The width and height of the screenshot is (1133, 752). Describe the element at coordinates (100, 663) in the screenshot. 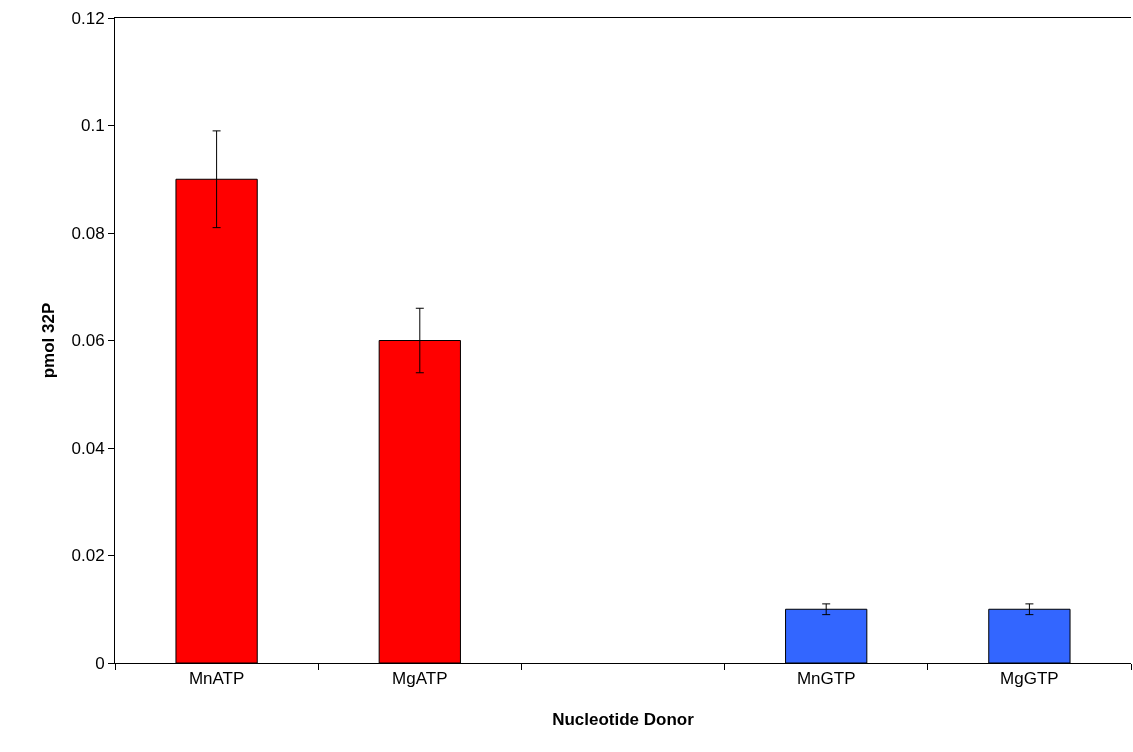

I see `y-tick-label: 0` at that location.